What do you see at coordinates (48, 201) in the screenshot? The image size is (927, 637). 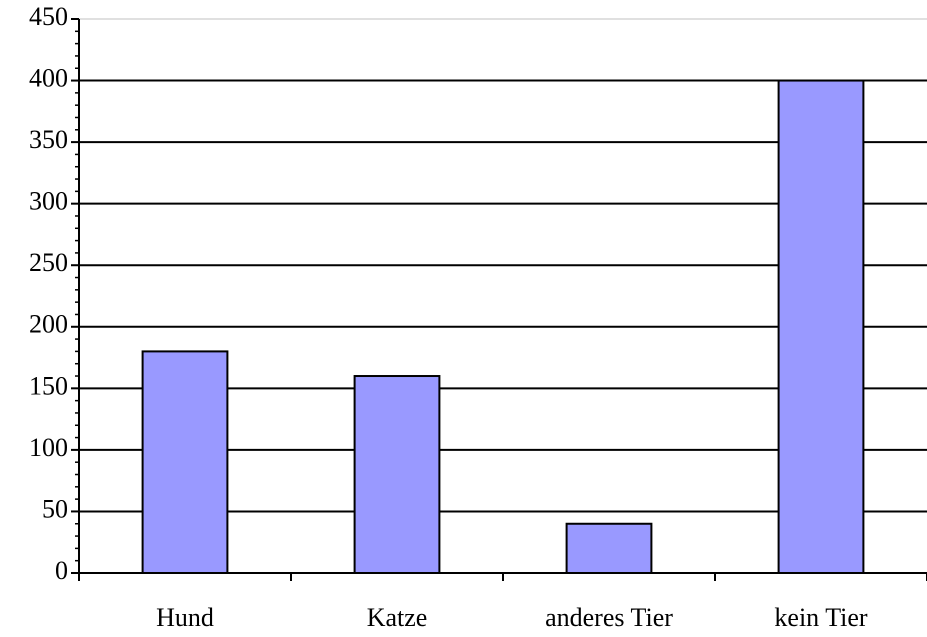 I see `y-tick-label: 300` at bounding box center [48, 201].